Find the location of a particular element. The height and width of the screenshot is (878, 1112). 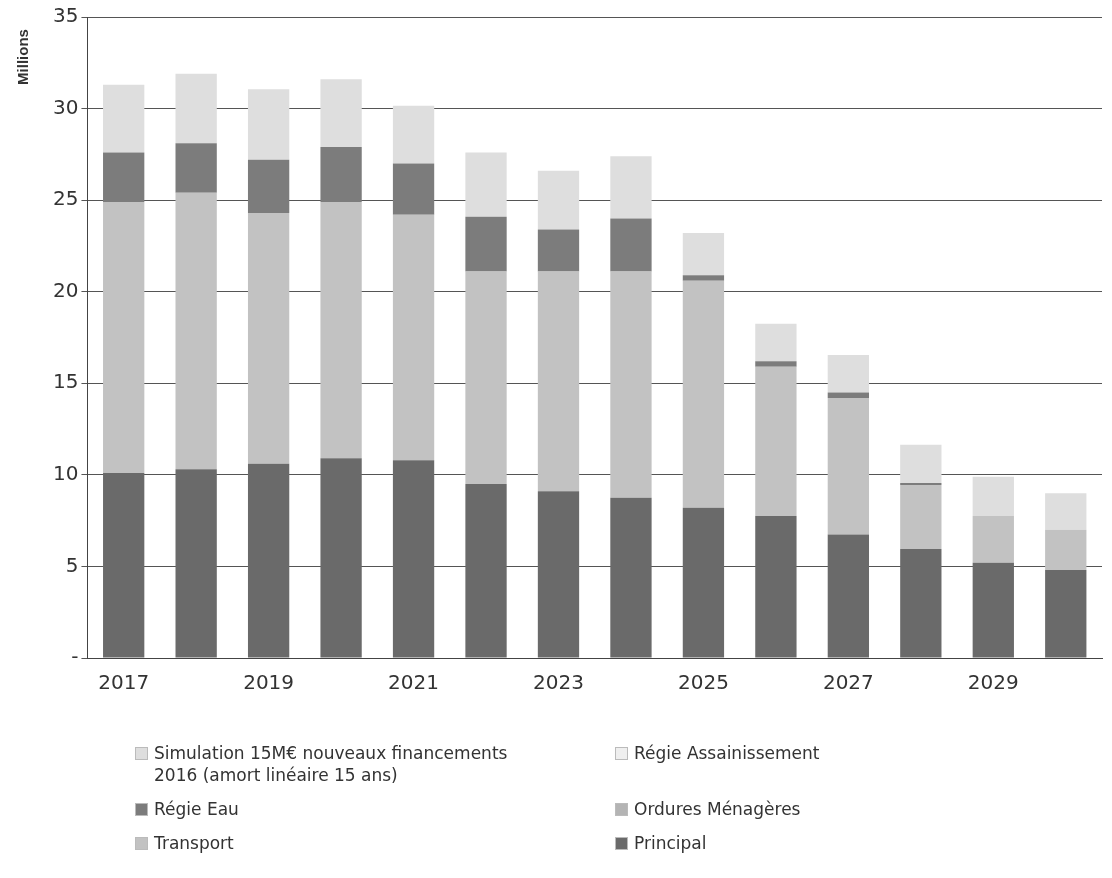

x-tick-label: 2023 is located at coordinates (558, 682).